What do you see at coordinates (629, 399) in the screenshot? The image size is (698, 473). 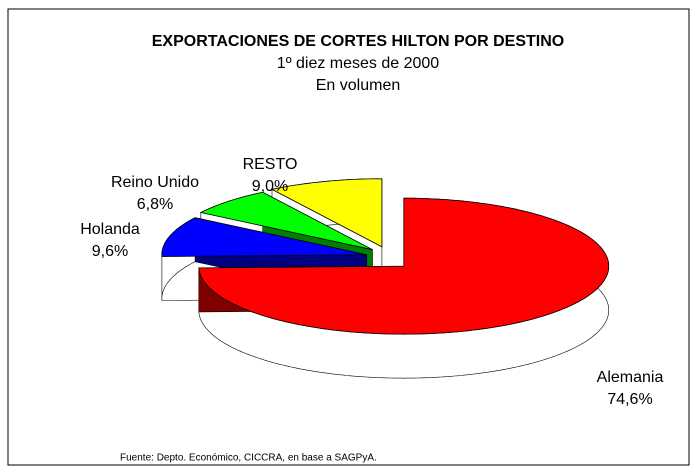 I see `slice-value-label: 74,6%` at bounding box center [629, 399].